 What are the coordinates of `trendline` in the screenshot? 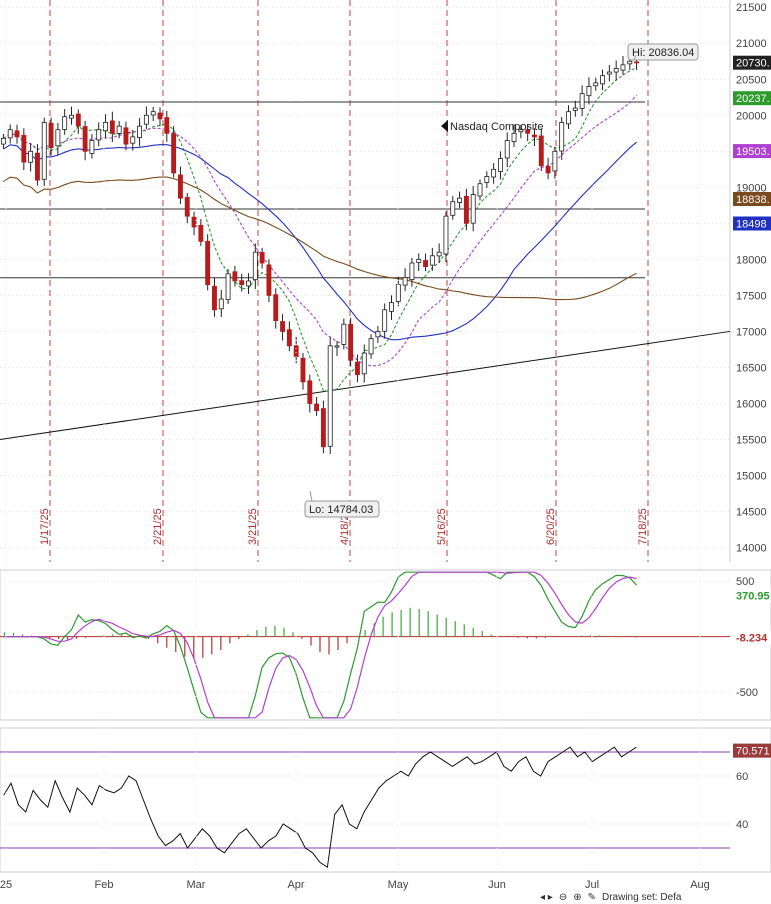 It's located at (365, 385).